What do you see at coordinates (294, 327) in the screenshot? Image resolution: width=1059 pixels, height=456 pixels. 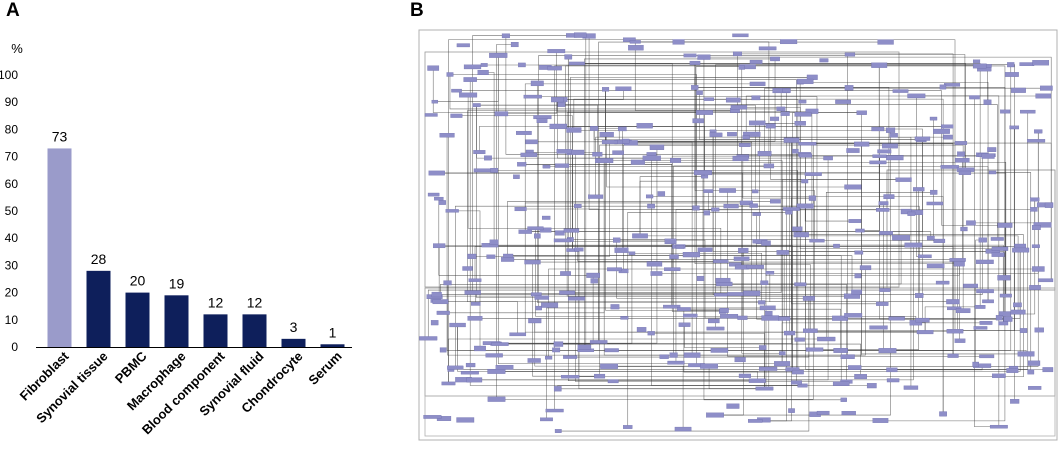 I see `value-label: 3` at bounding box center [294, 327].